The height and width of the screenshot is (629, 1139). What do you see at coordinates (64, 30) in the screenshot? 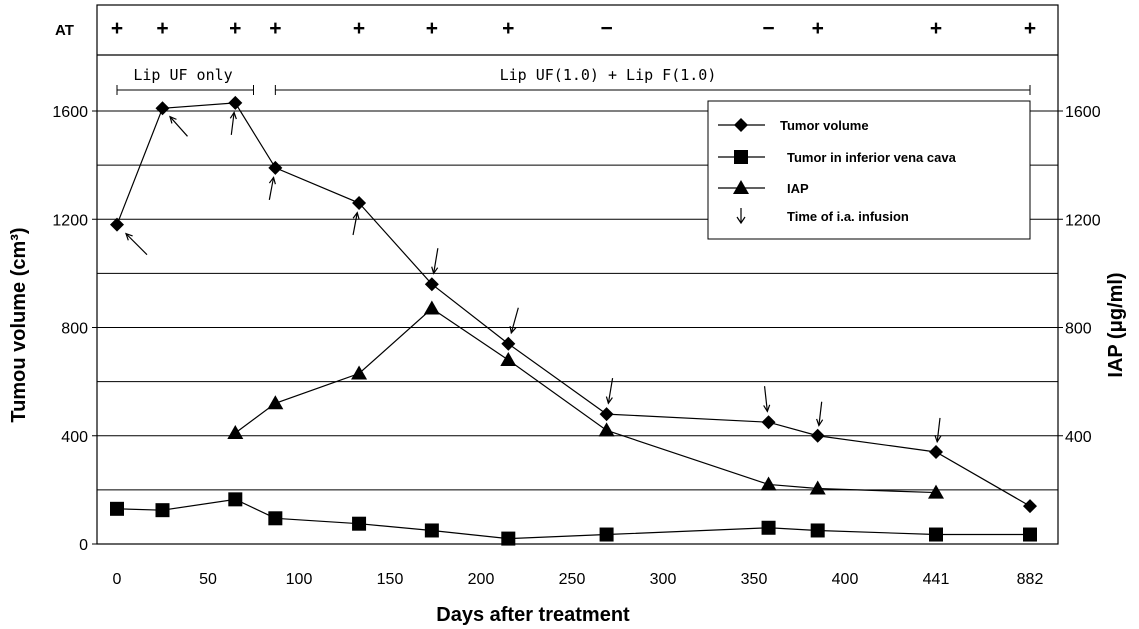
I see `at-row-label: AT` at bounding box center [64, 30].